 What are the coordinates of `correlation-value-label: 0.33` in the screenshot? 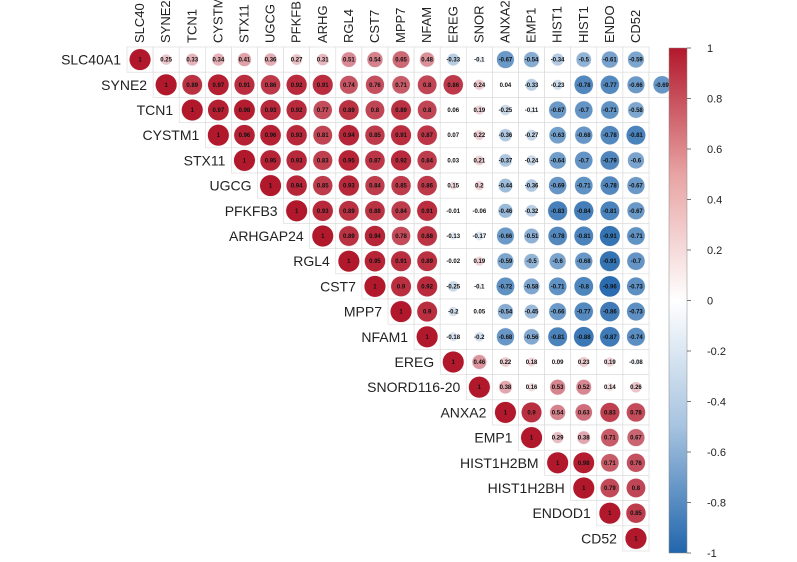 It's located at (192, 61).